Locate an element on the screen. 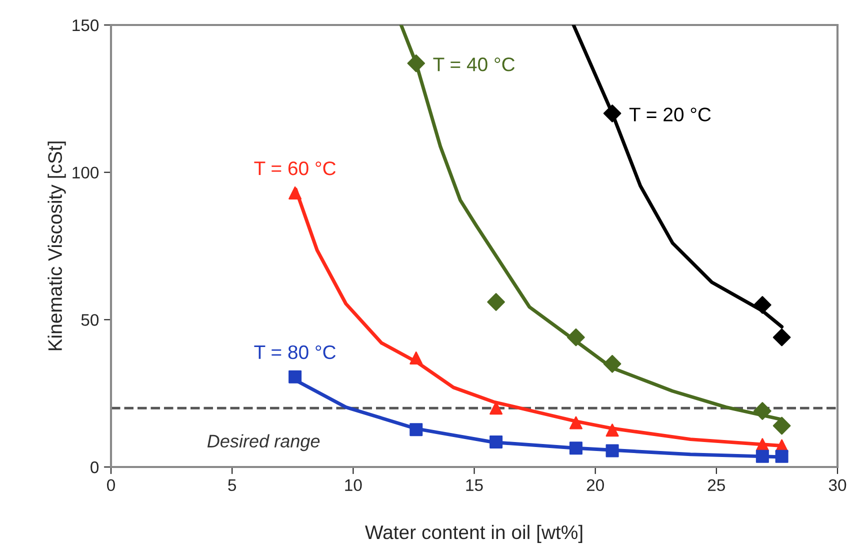  y-tick-label: 150 is located at coordinates (85, 25).